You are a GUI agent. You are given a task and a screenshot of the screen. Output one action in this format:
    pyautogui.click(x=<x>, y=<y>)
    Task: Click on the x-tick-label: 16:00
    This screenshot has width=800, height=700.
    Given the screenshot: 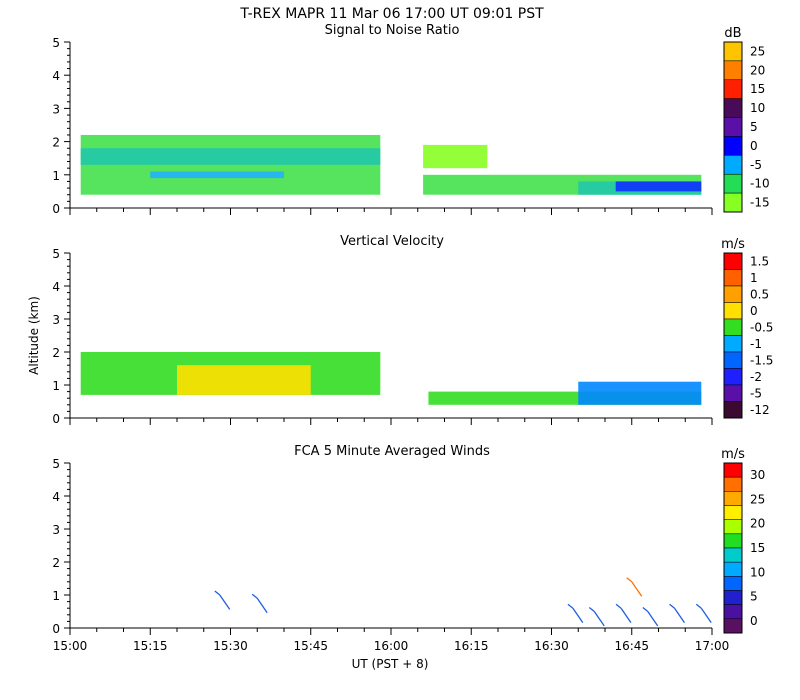 What is the action you would take?
    pyautogui.click(x=391, y=646)
    